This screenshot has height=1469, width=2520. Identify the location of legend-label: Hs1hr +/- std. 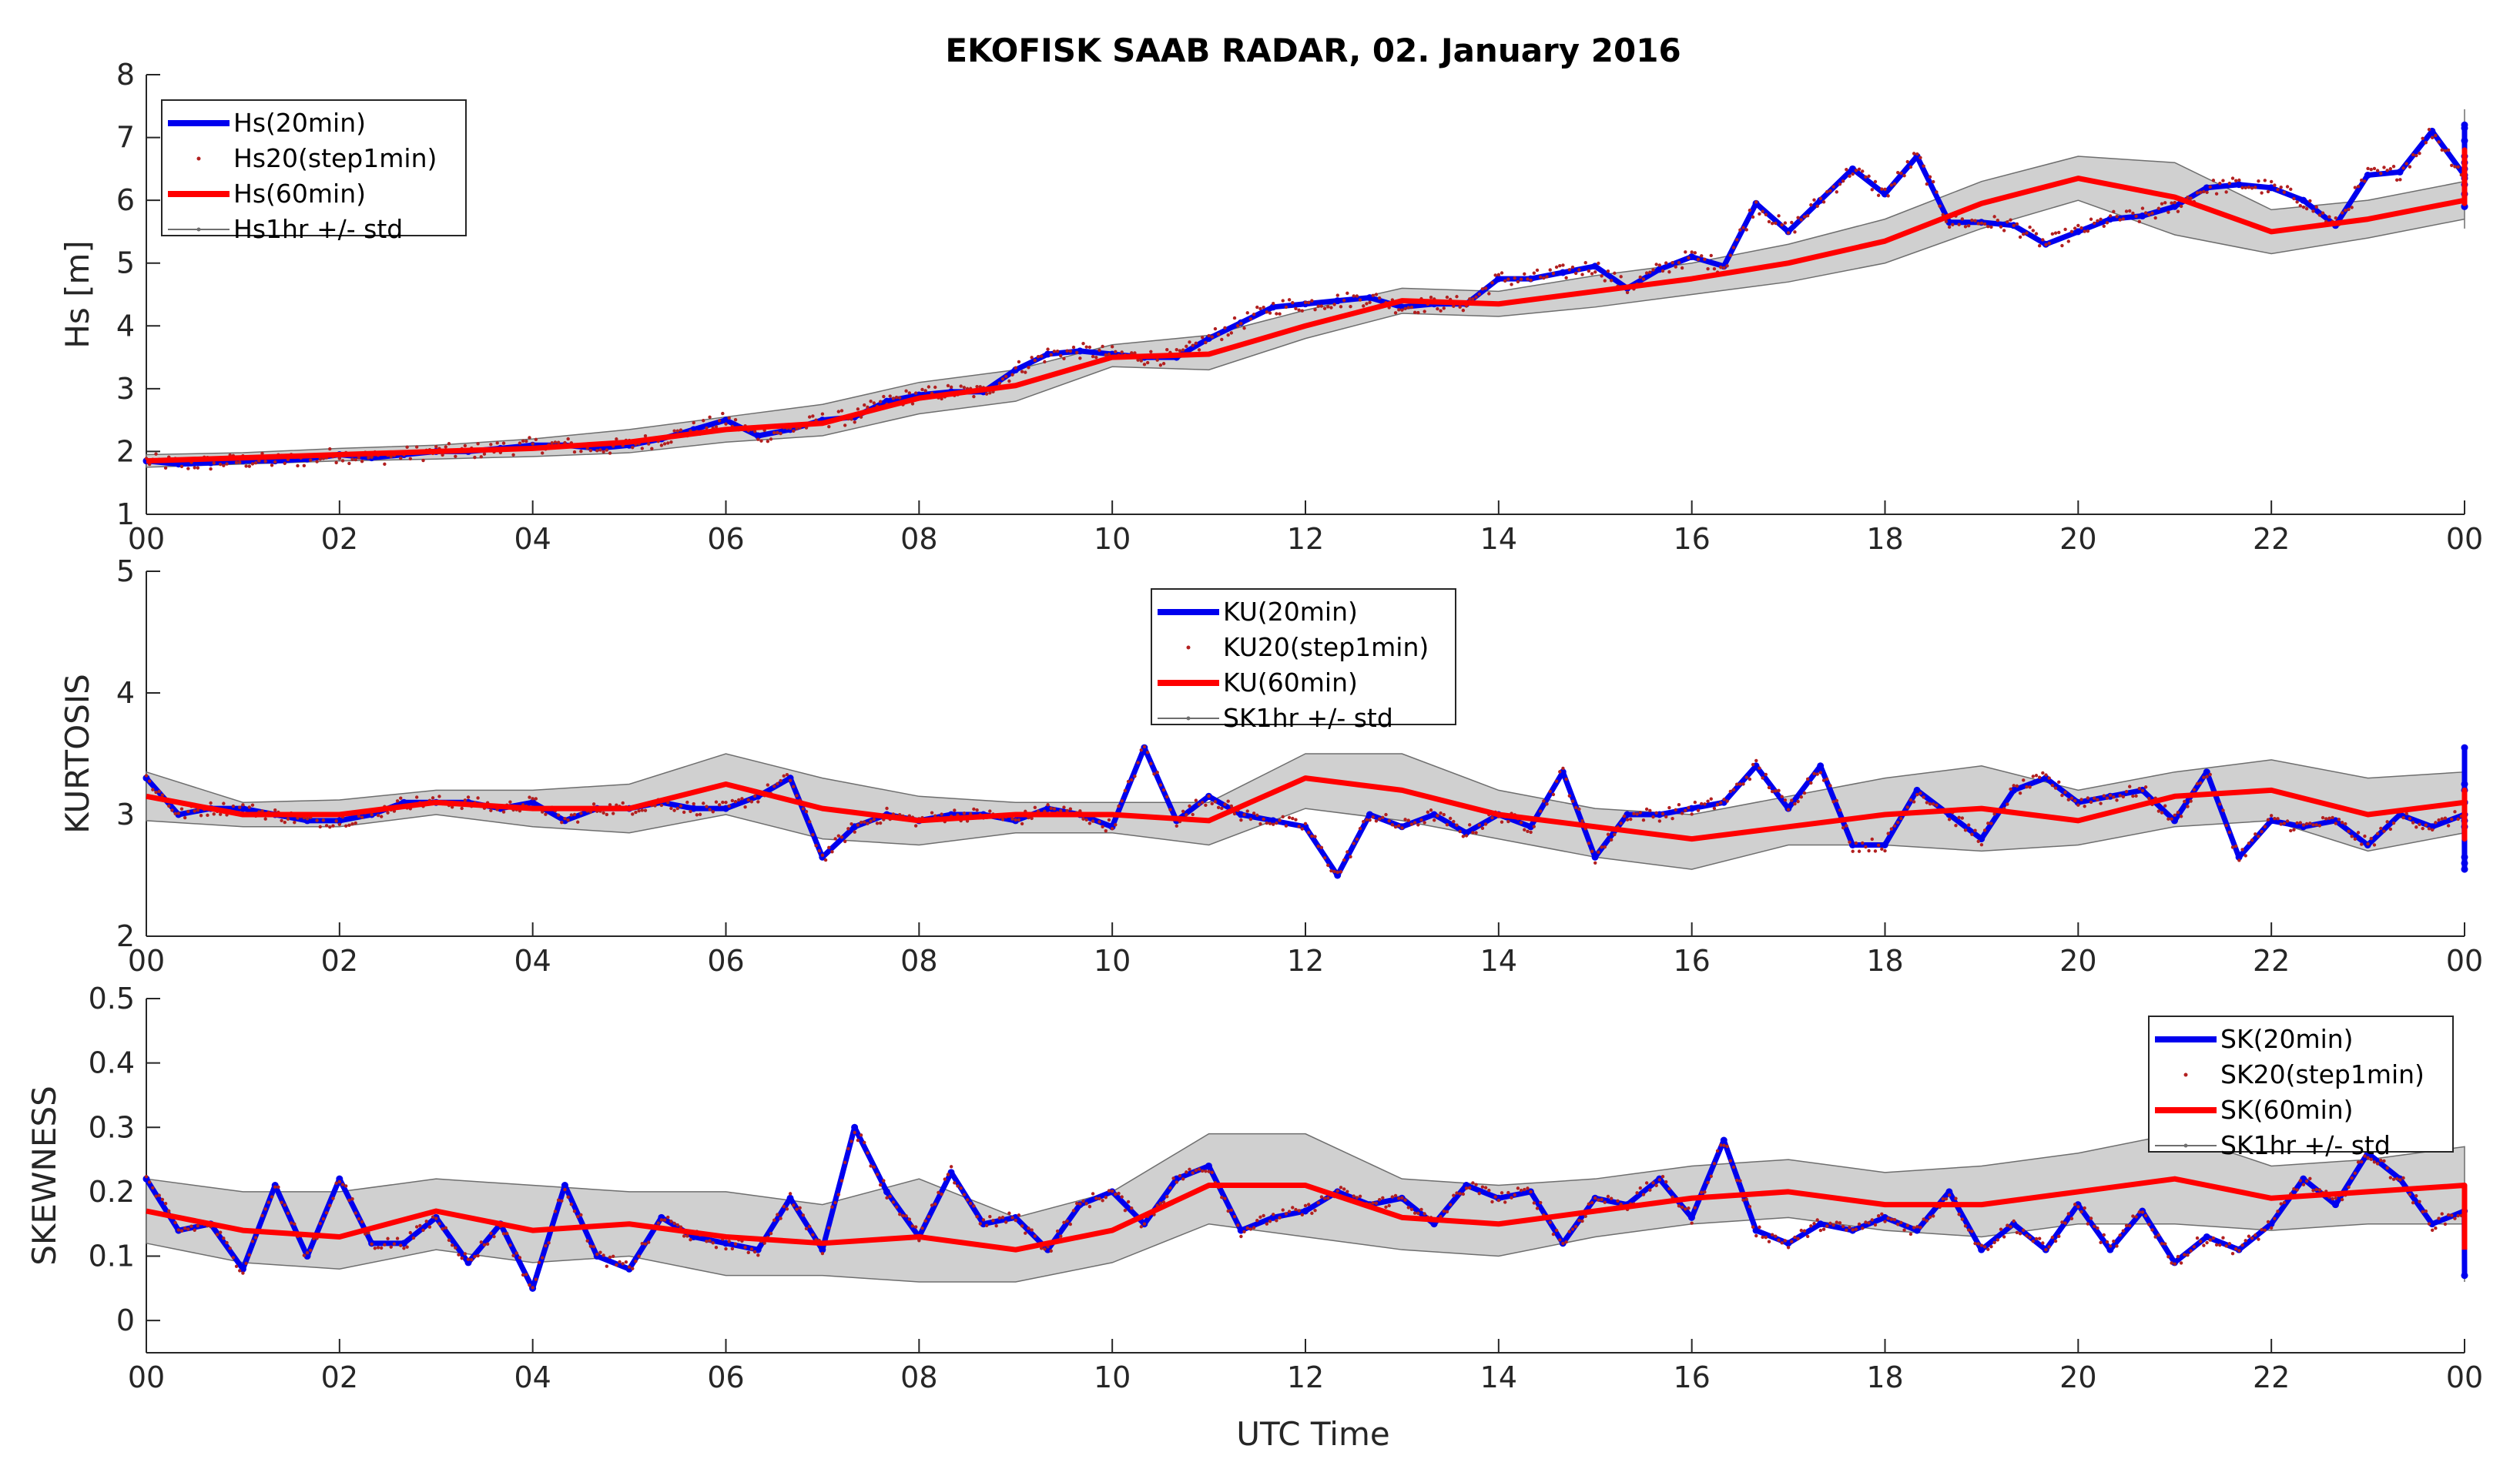
(318, 229).